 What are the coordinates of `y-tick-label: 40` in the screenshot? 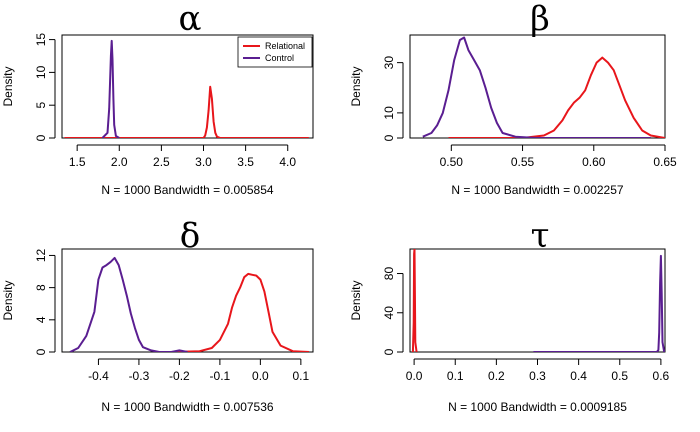 It's located at (389, 313).